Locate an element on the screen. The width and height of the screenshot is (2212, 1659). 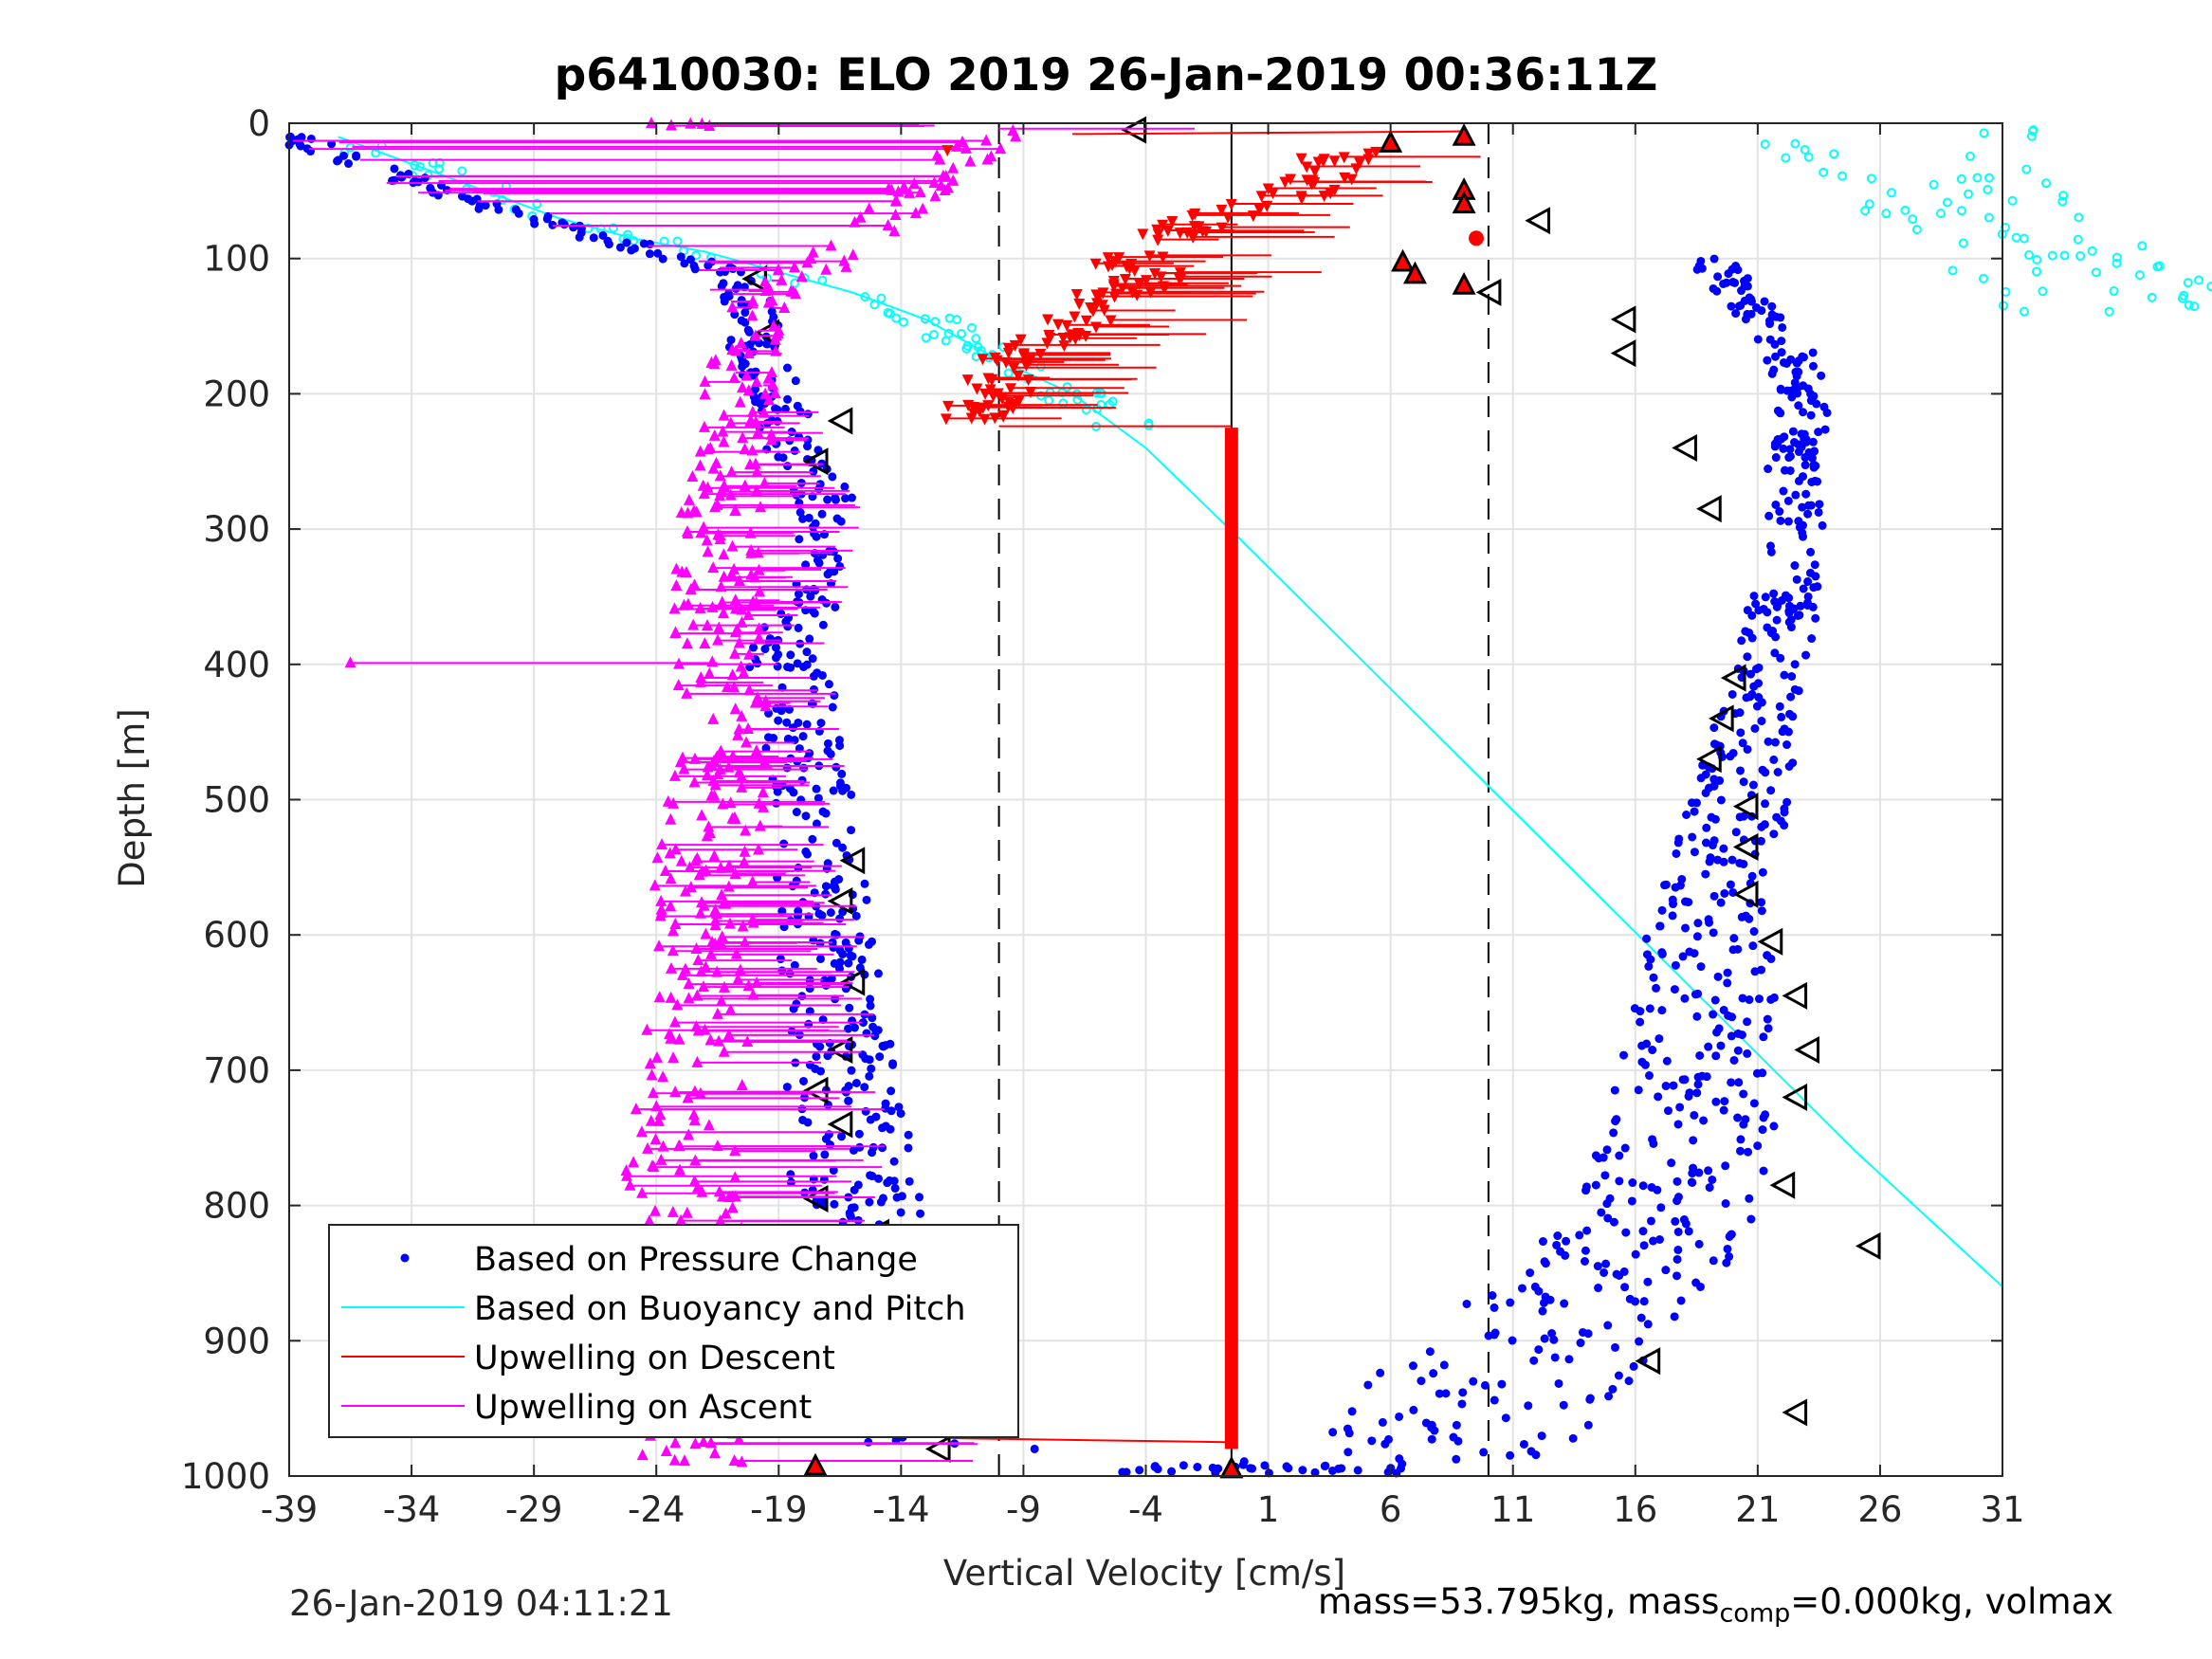
legend-item: Based on Pressure Change is located at coordinates (659, 1260).